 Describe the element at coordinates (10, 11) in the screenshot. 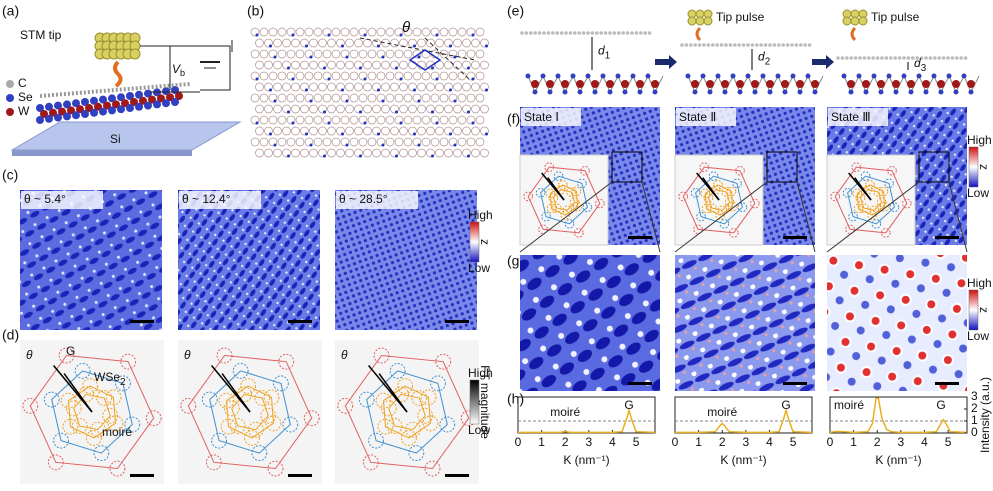

I see `panel-label: (a)` at that location.